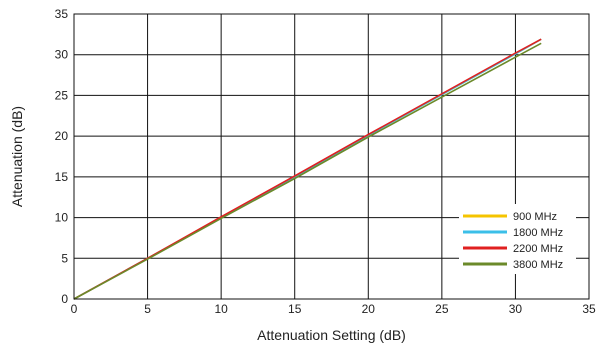  What do you see at coordinates (442, 309) in the screenshot?
I see `x-tick-label: 25` at bounding box center [442, 309].